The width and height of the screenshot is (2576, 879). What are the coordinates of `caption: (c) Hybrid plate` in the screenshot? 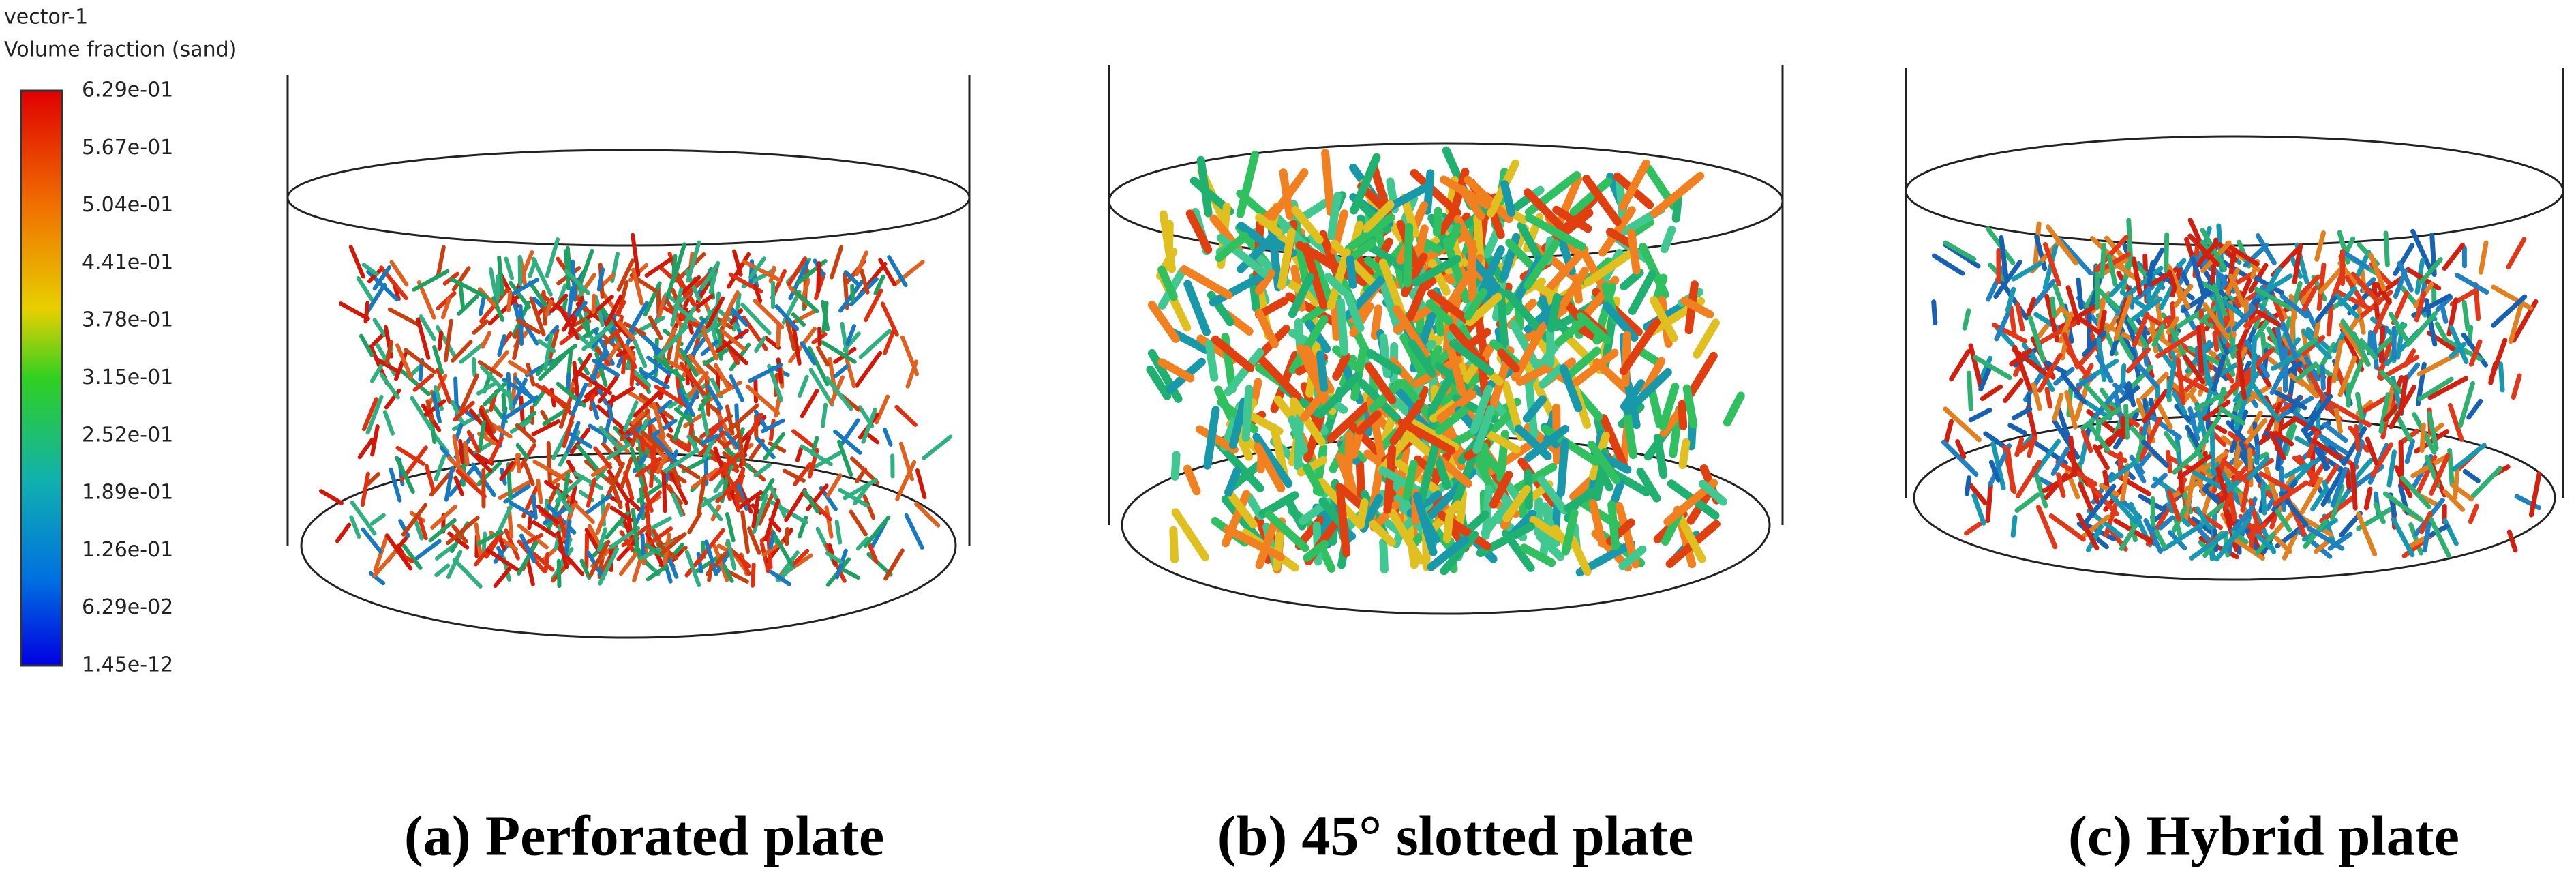 It's located at (2264, 835).